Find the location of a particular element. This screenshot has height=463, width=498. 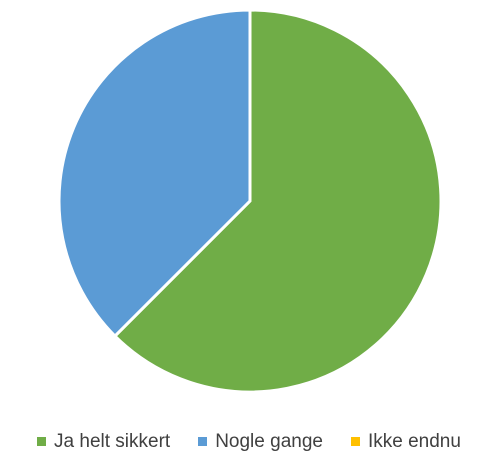

legend: Ja helt sikkert Nogle gange Ikke endnu is located at coordinates (249, 441).